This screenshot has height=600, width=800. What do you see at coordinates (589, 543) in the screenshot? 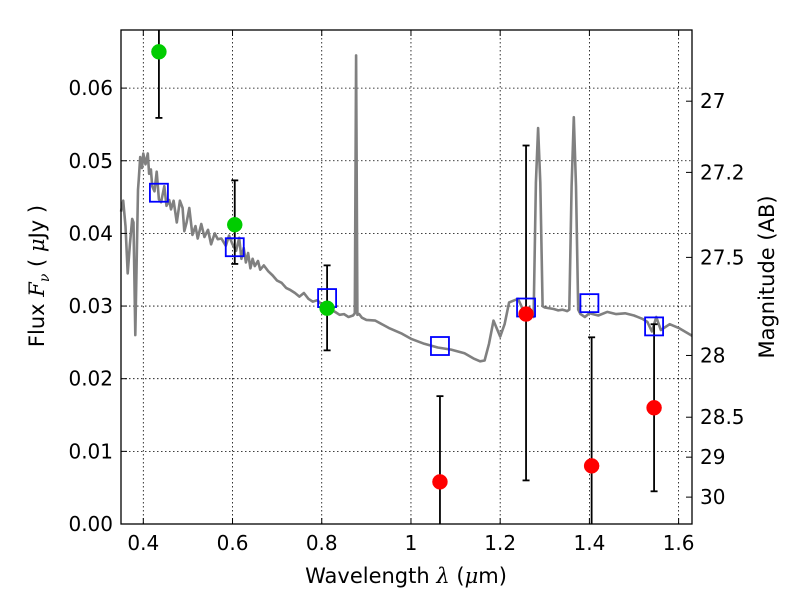
I see `x-tick-label: 1.4` at bounding box center [589, 543].